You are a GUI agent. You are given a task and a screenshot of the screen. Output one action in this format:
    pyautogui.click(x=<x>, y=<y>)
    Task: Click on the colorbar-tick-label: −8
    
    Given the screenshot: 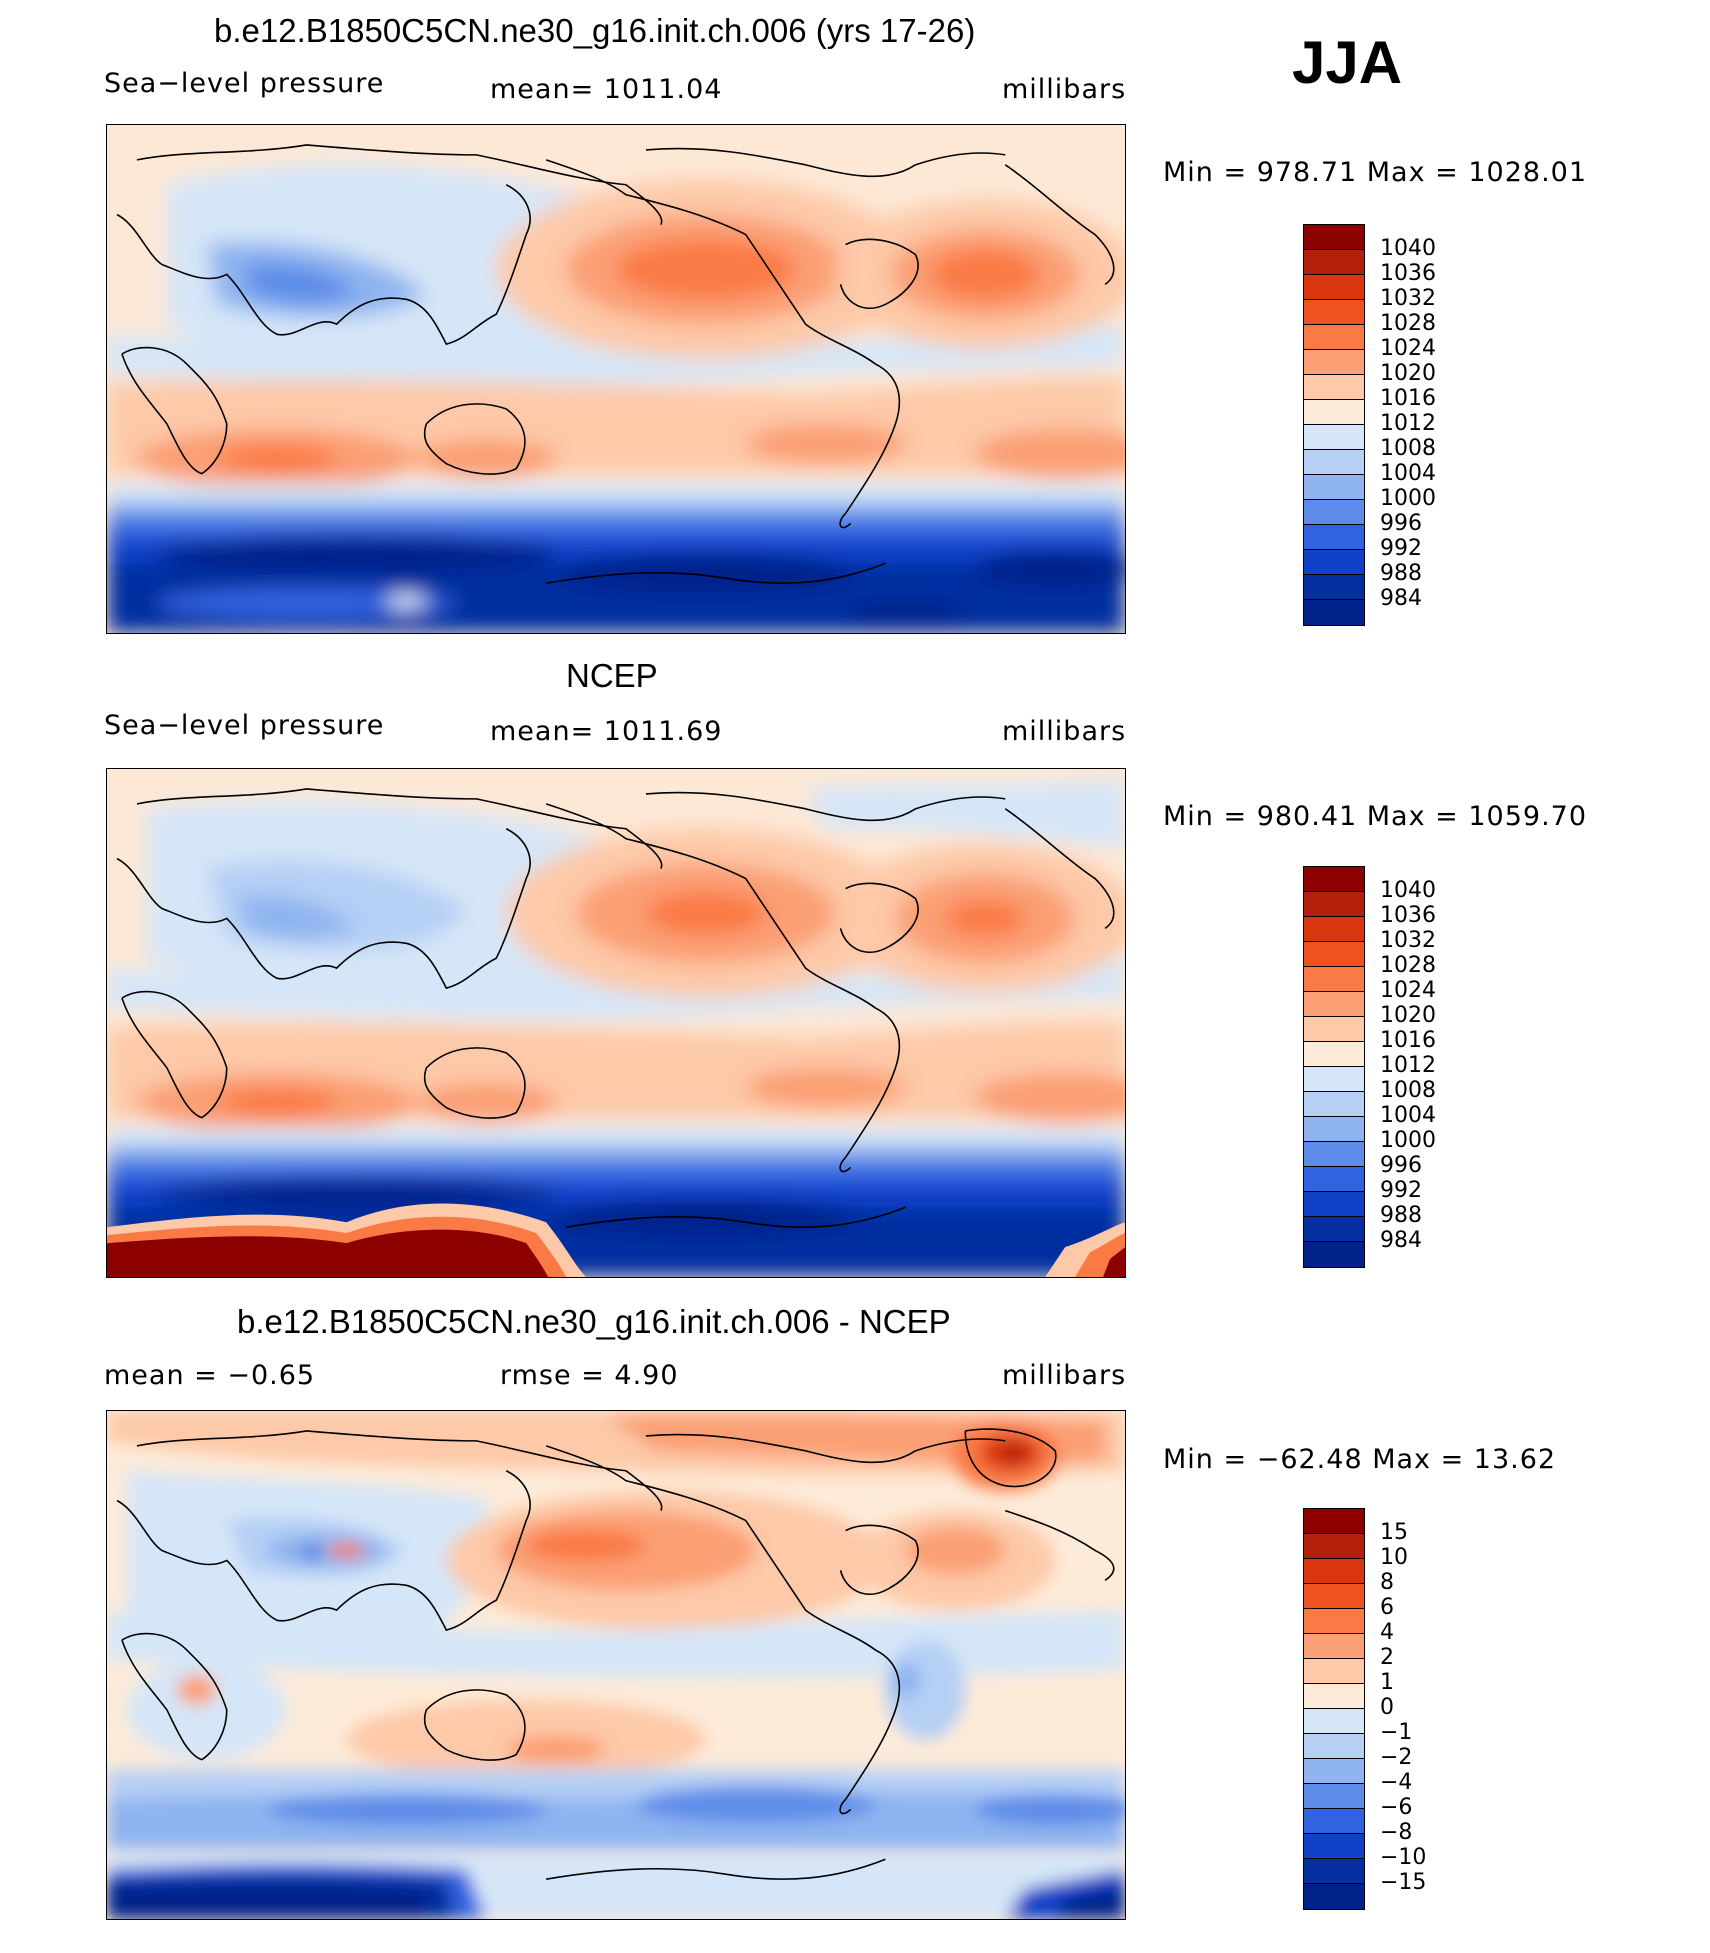 What is the action you would take?
    pyautogui.click(x=1396, y=1832)
    